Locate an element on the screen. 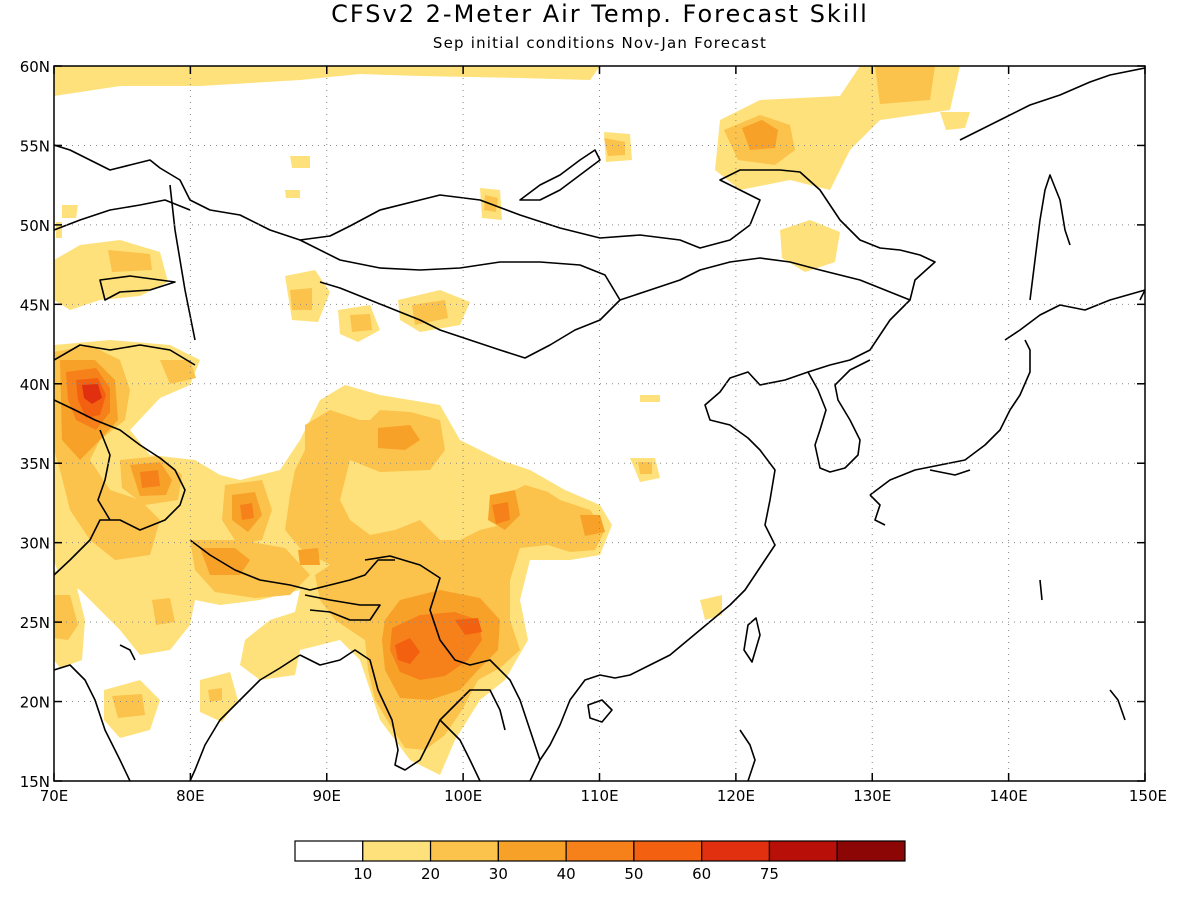 The image size is (1200, 900). lon-tick-label: 150E is located at coordinates (1148, 796).